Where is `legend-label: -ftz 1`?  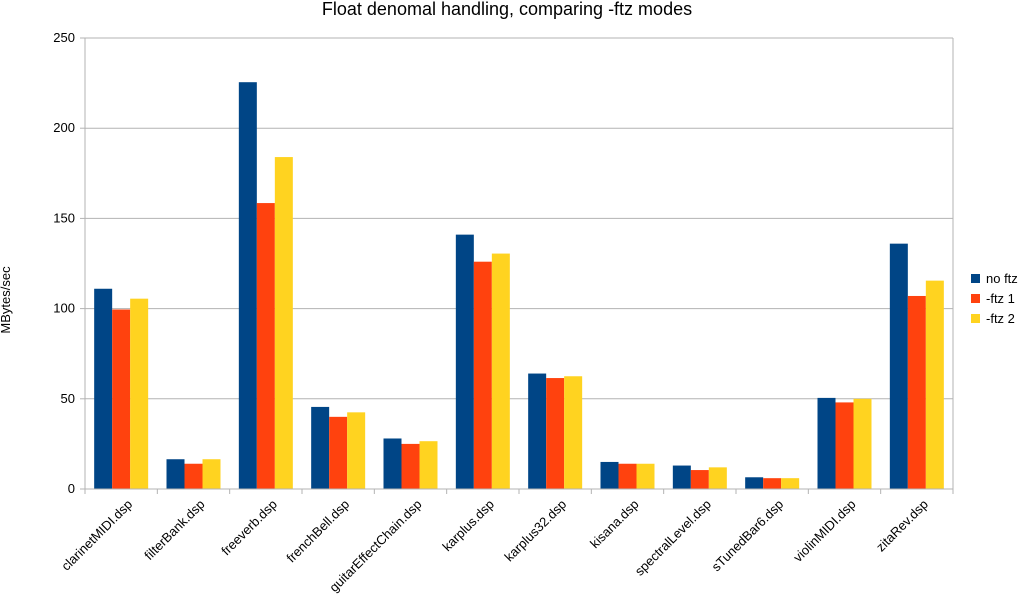
legend-label: -ftz 1 is located at coordinates (1000, 298).